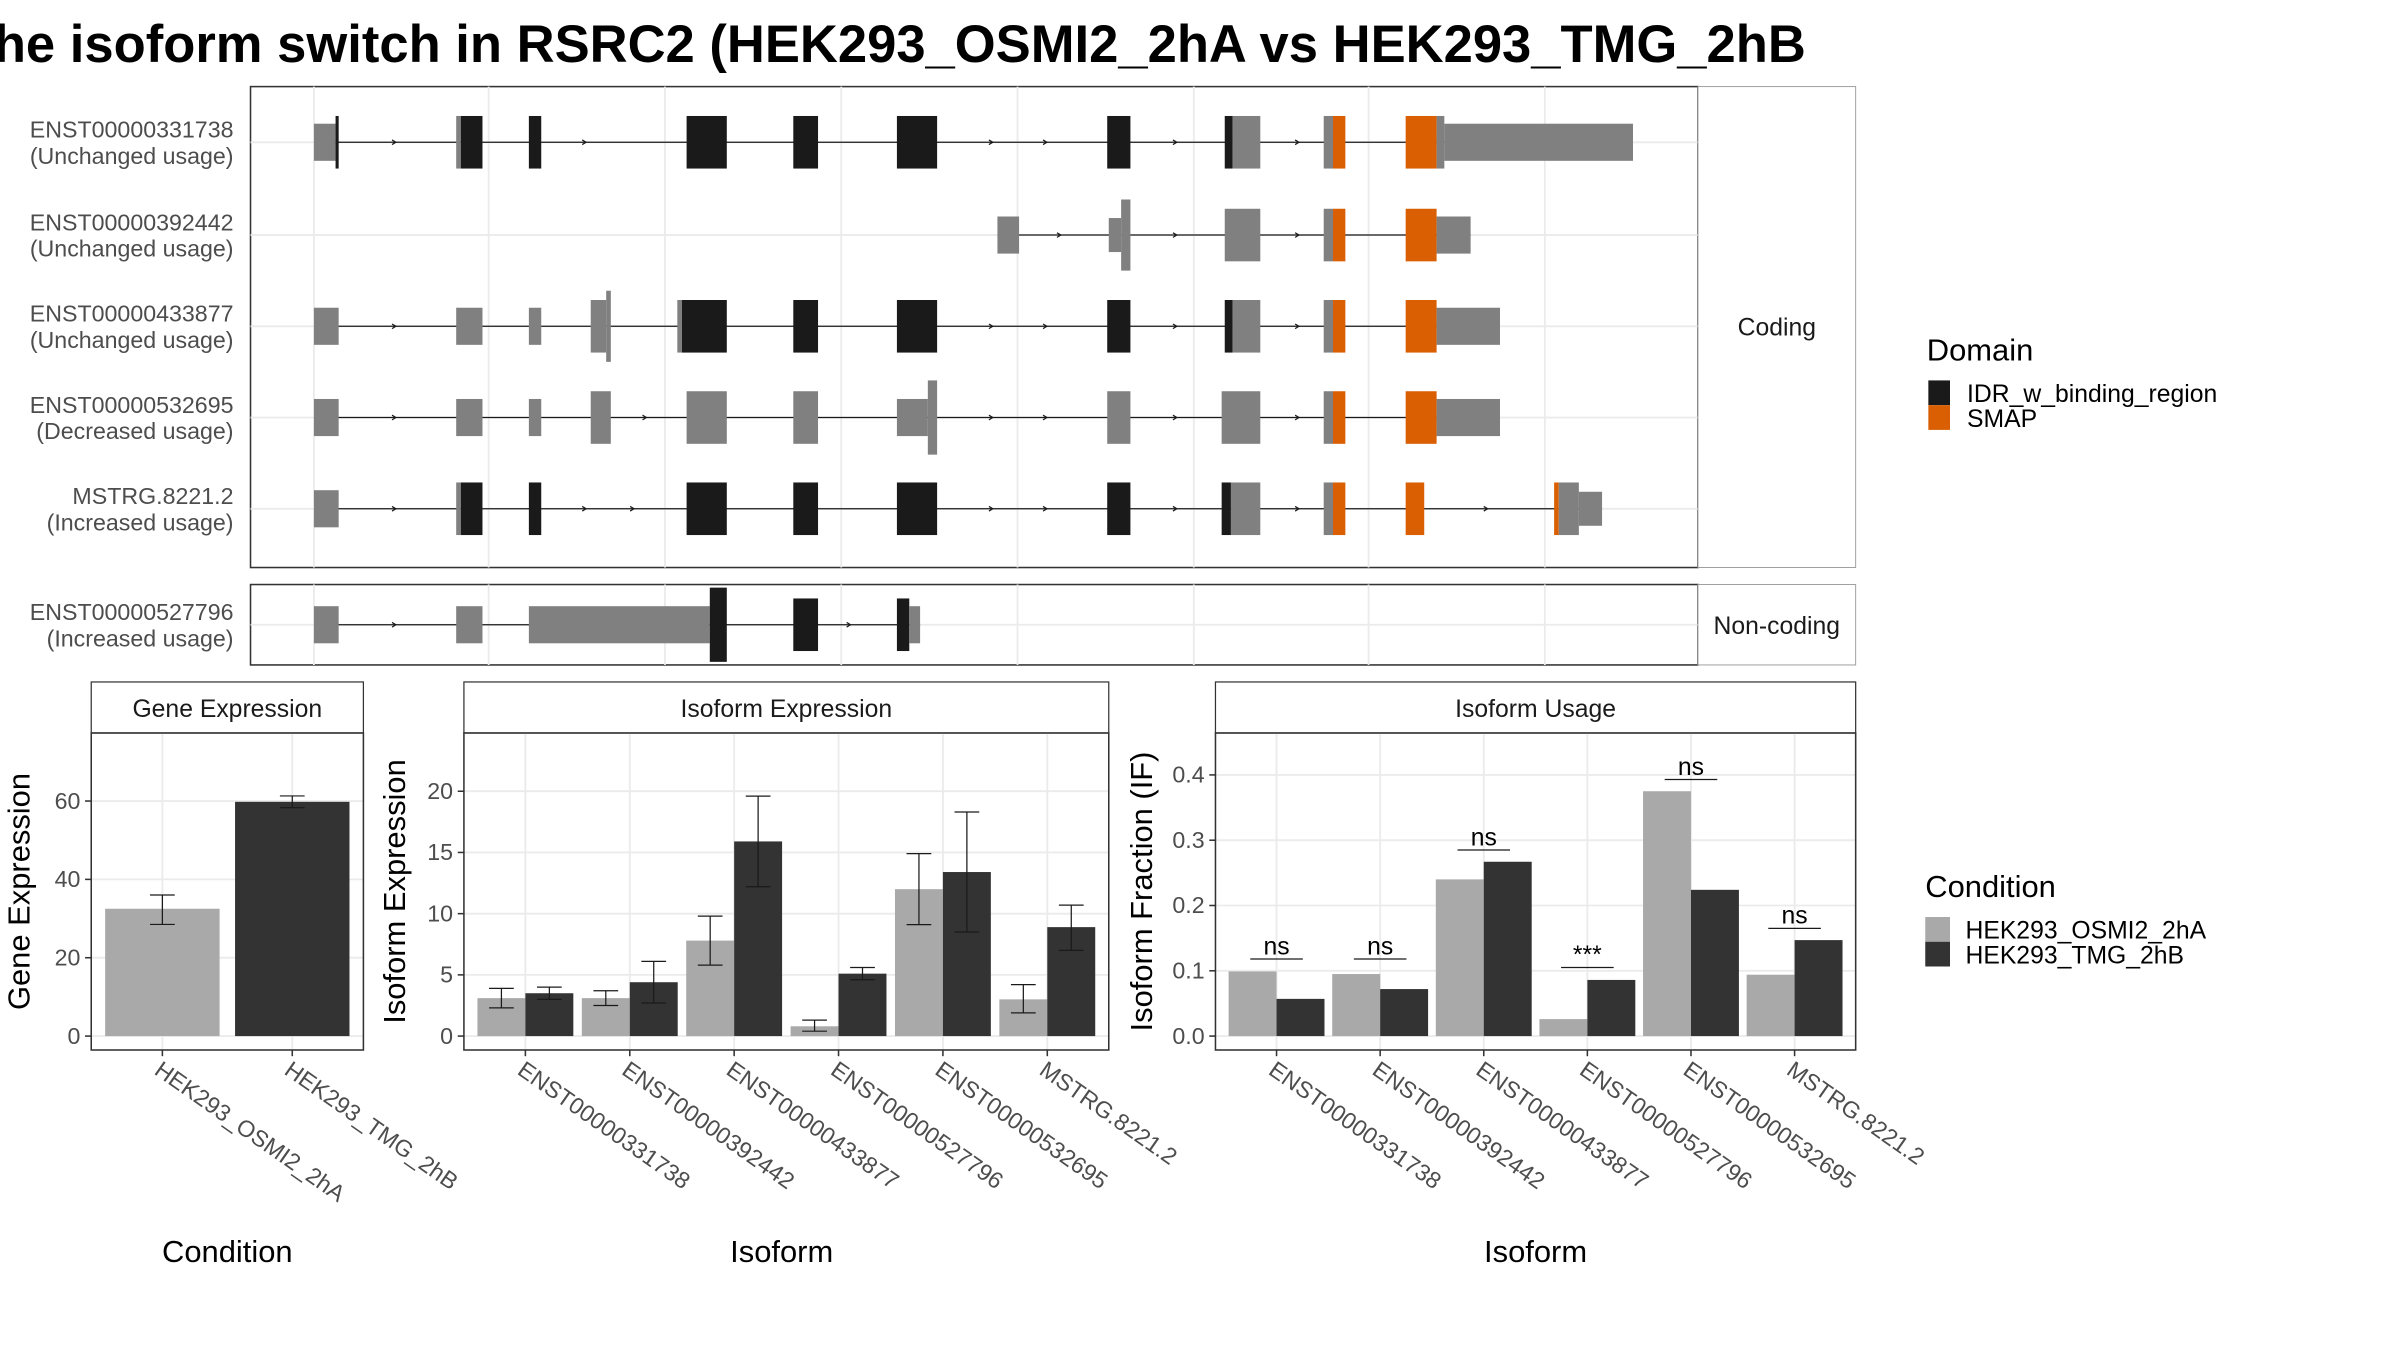 This screenshot has height=1350, width=2400. What do you see at coordinates (394, 891) in the screenshot?
I see `y-axis-label: Isoform Expression` at bounding box center [394, 891].